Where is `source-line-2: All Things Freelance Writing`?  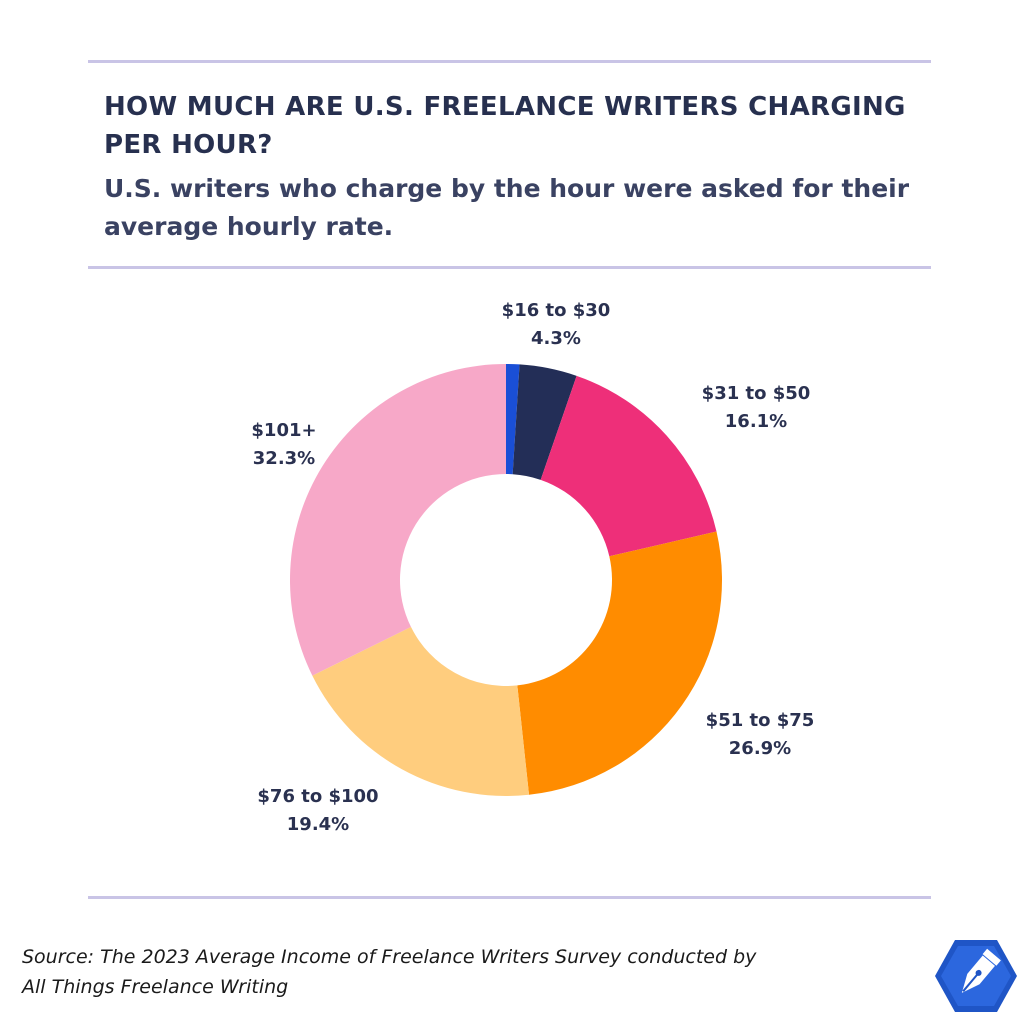 source-line-2: All Things Freelance Writing is located at coordinates (155, 987).